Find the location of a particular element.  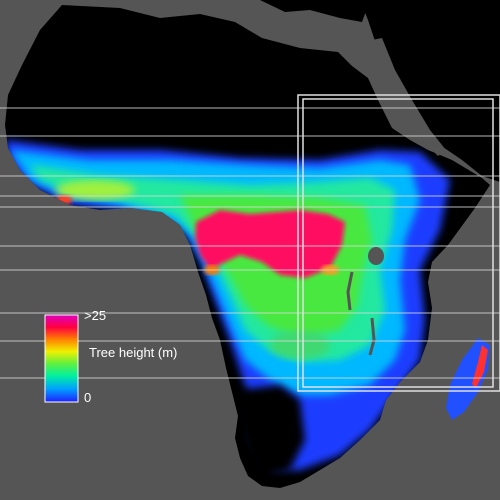

lake-malawi is located at coordinates (372, 336).